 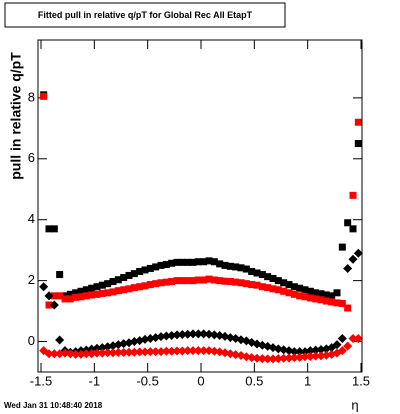 What do you see at coordinates (200, 380) in the screenshot?
I see `x-tick-label: 0` at bounding box center [200, 380].